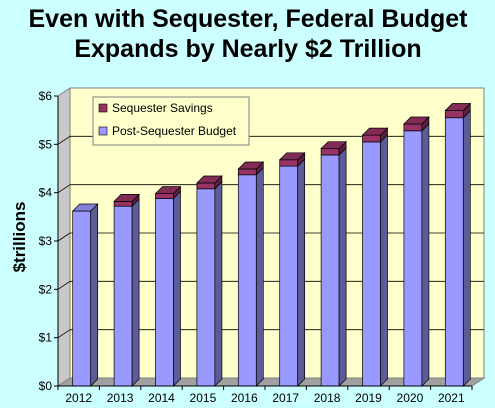 Image resolution: width=495 pixels, height=408 pixels. I want to click on y-tick-label: $2, so click(46, 289).